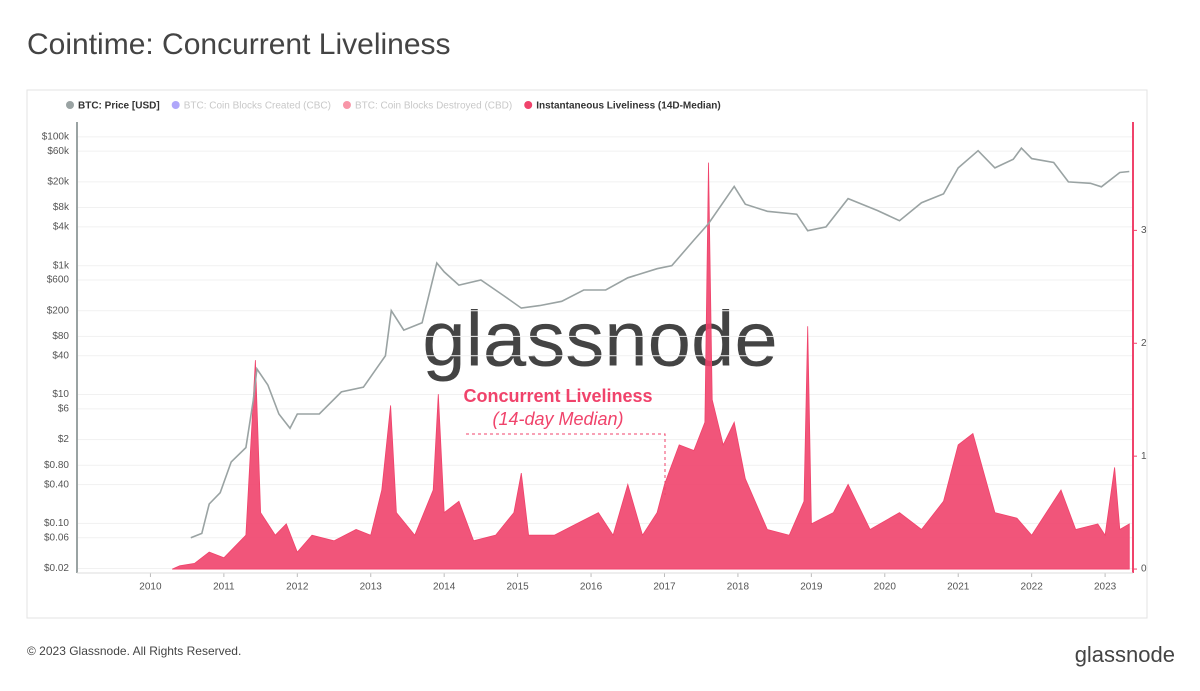  What do you see at coordinates (591, 587) in the screenshot?
I see `x-tick-label: 2016` at bounding box center [591, 587].